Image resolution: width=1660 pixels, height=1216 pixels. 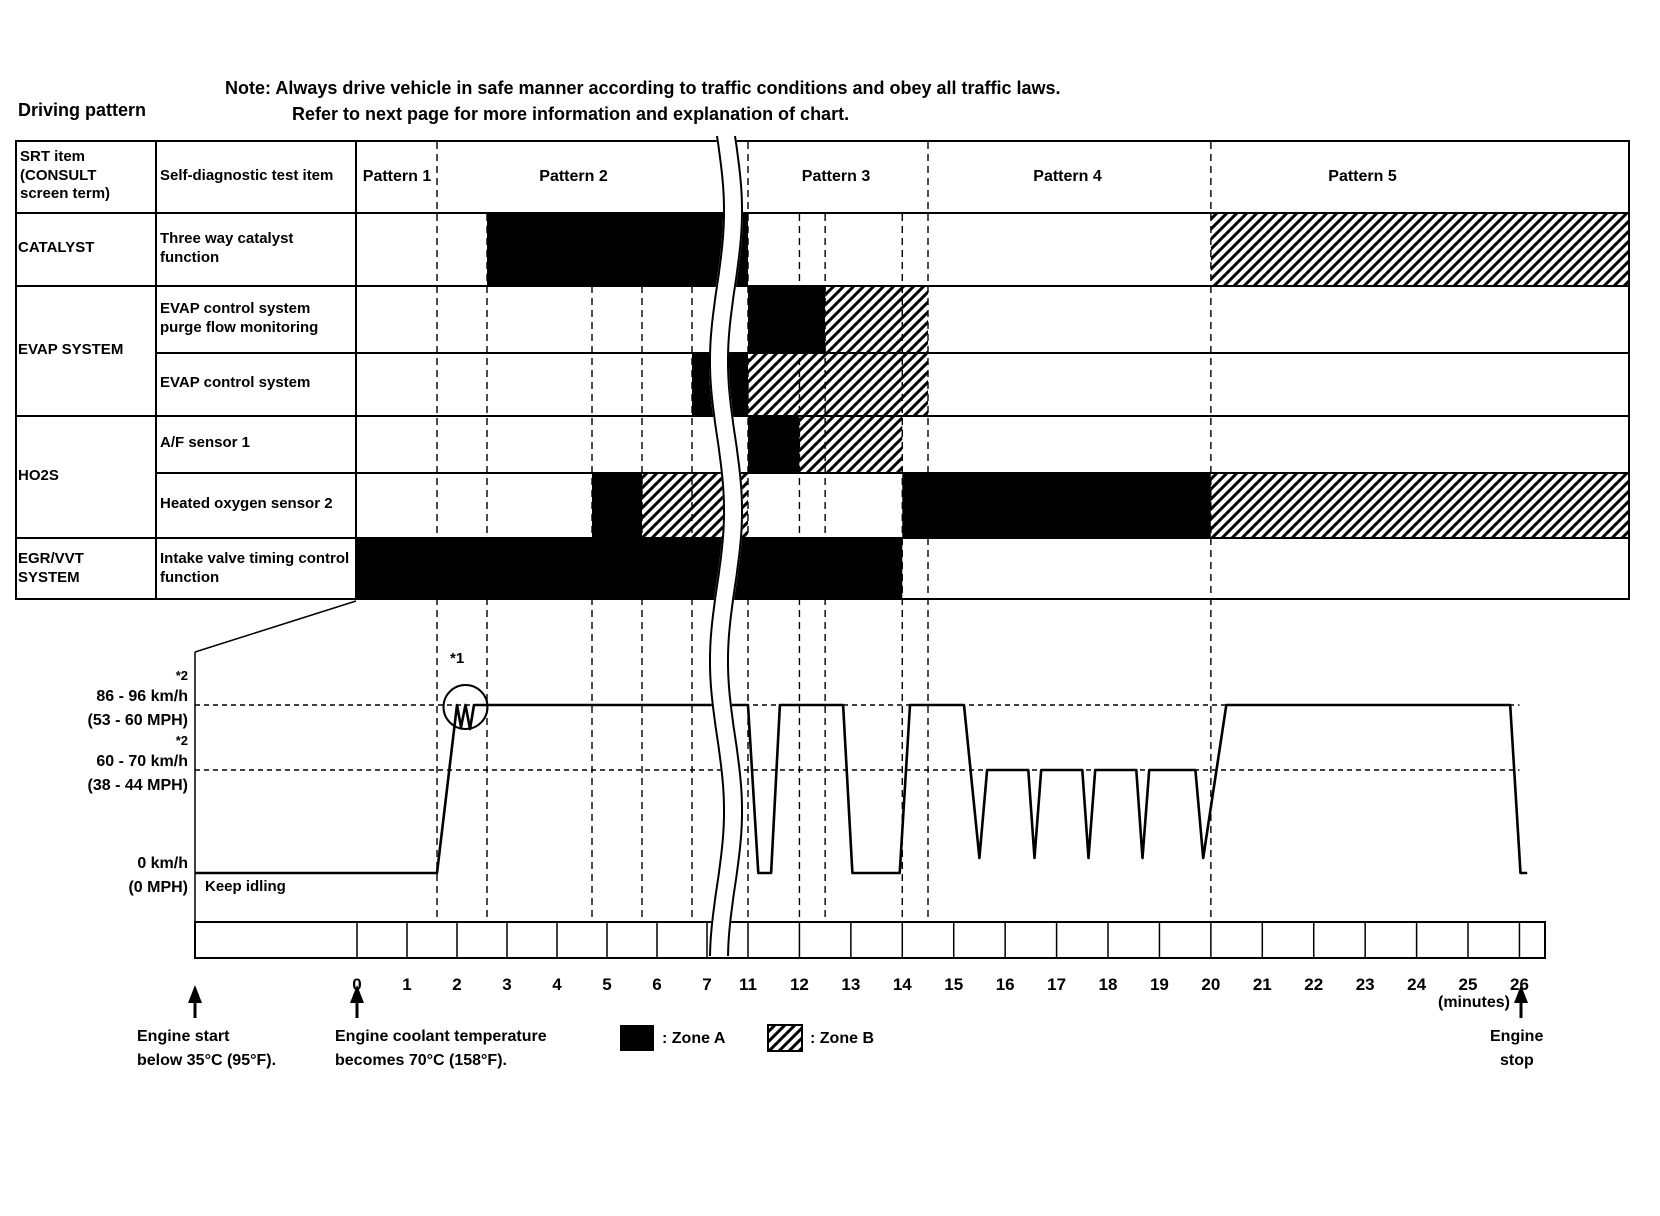 I want to click on test-item-af-sensor-1: A/F sensor 1, so click(x=205, y=443).